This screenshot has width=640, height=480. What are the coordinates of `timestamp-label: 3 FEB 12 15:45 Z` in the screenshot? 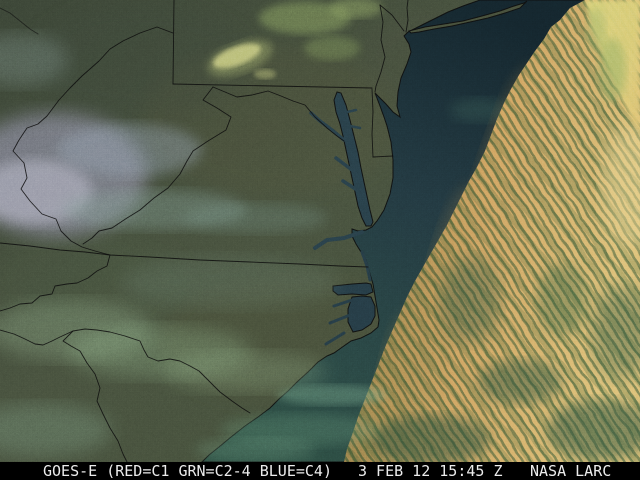 It's located at (430, 471).